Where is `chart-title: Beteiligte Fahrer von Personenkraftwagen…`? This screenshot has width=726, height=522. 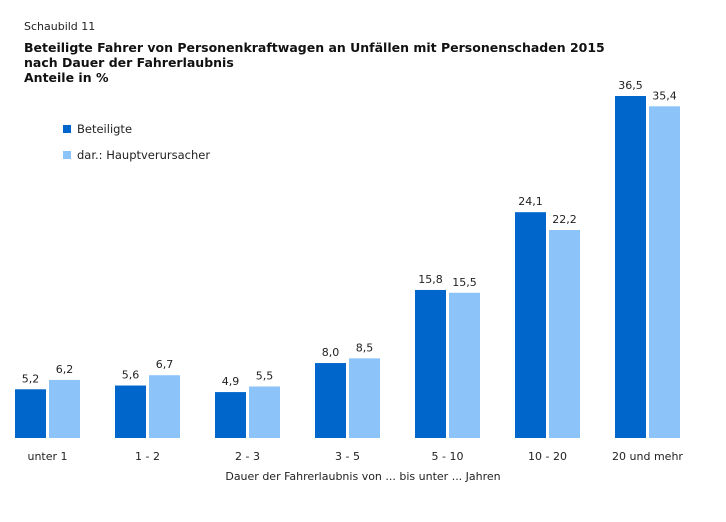
chart-title: Beteiligte Fahrer von Personenkraftwagen… is located at coordinates (314, 62).